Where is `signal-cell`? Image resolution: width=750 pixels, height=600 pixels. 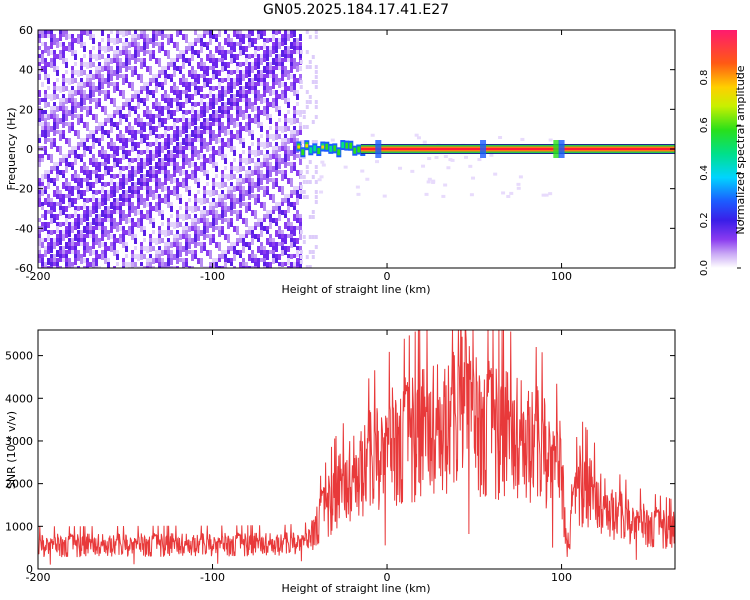
signal-cell is located at coordinates (335, 148).